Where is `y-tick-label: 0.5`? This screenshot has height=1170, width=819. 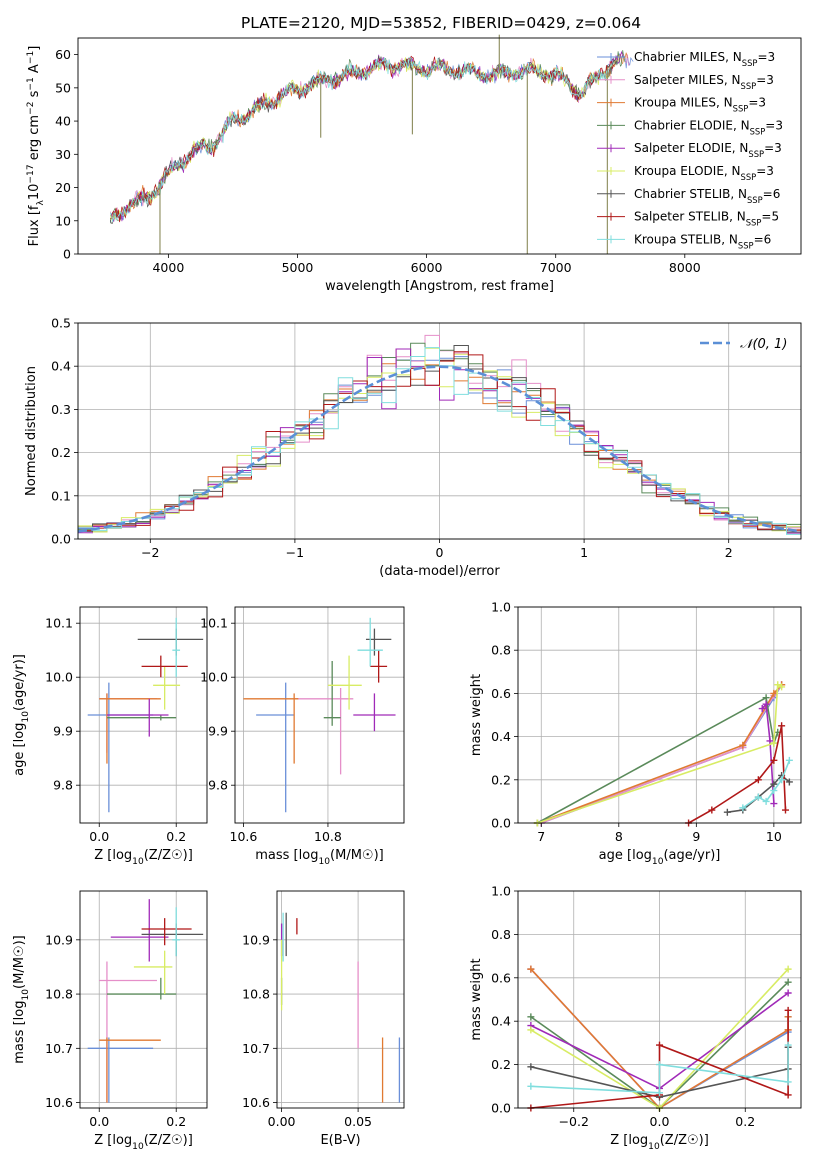 y-tick-label: 0.5 is located at coordinates (61, 323).